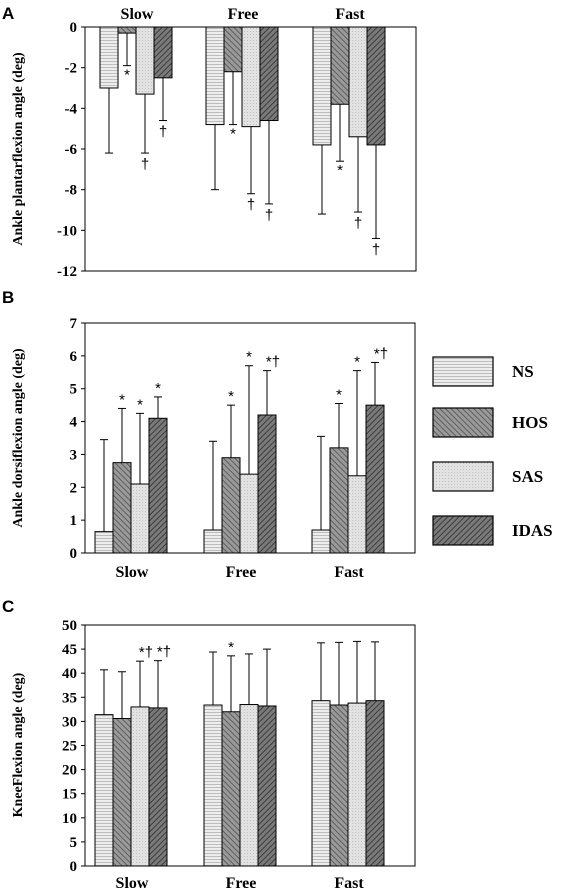 This screenshot has width=561, height=889. What do you see at coordinates (463, 371) in the screenshot?
I see `legend-swatch-ns` at bounding box center [463, 371].